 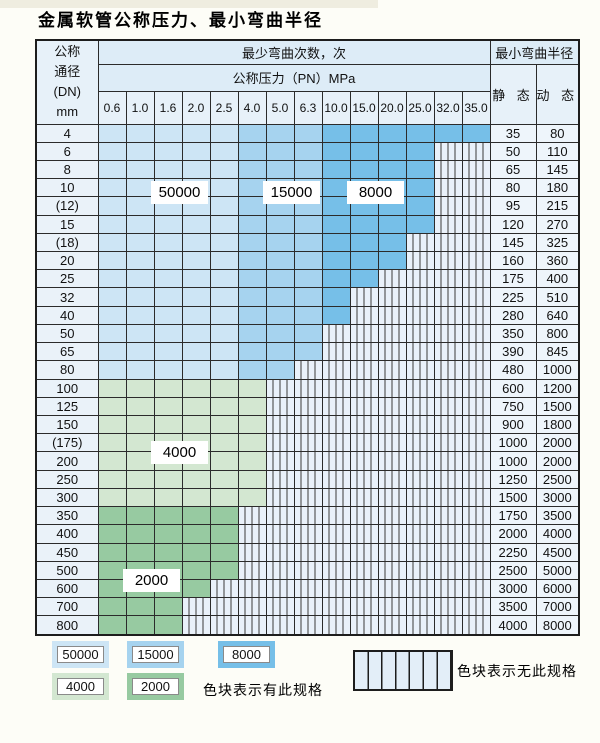 What do you see at coordinates (513, 370) in the screenshot?
I see `static-radius: 480` at bounding box center [513, 370].